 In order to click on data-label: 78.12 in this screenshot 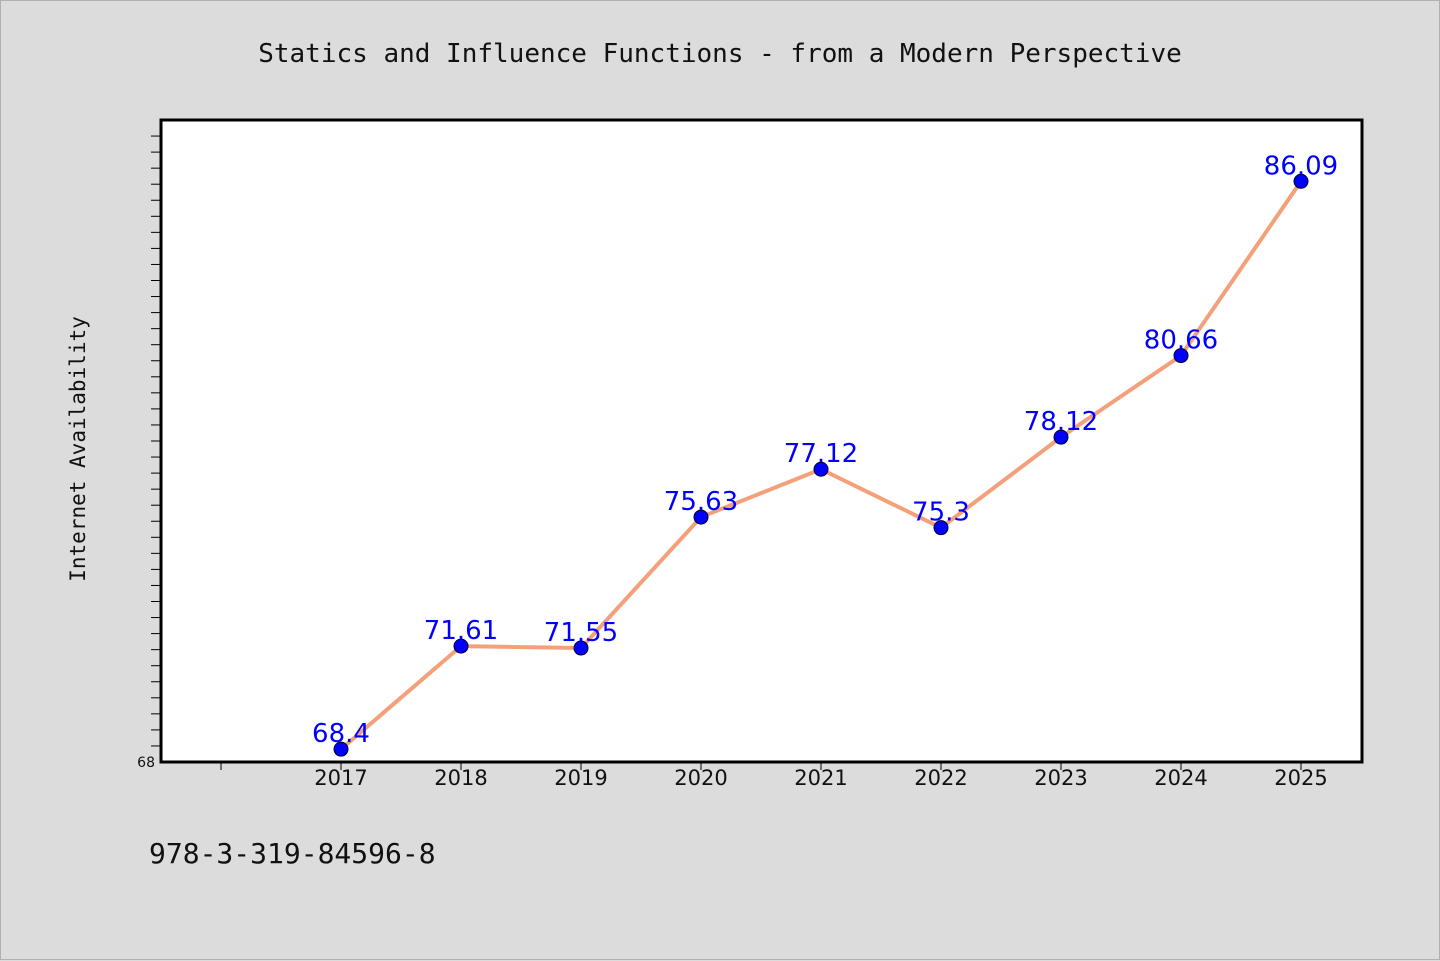, I will do `click(1061, 422)`.